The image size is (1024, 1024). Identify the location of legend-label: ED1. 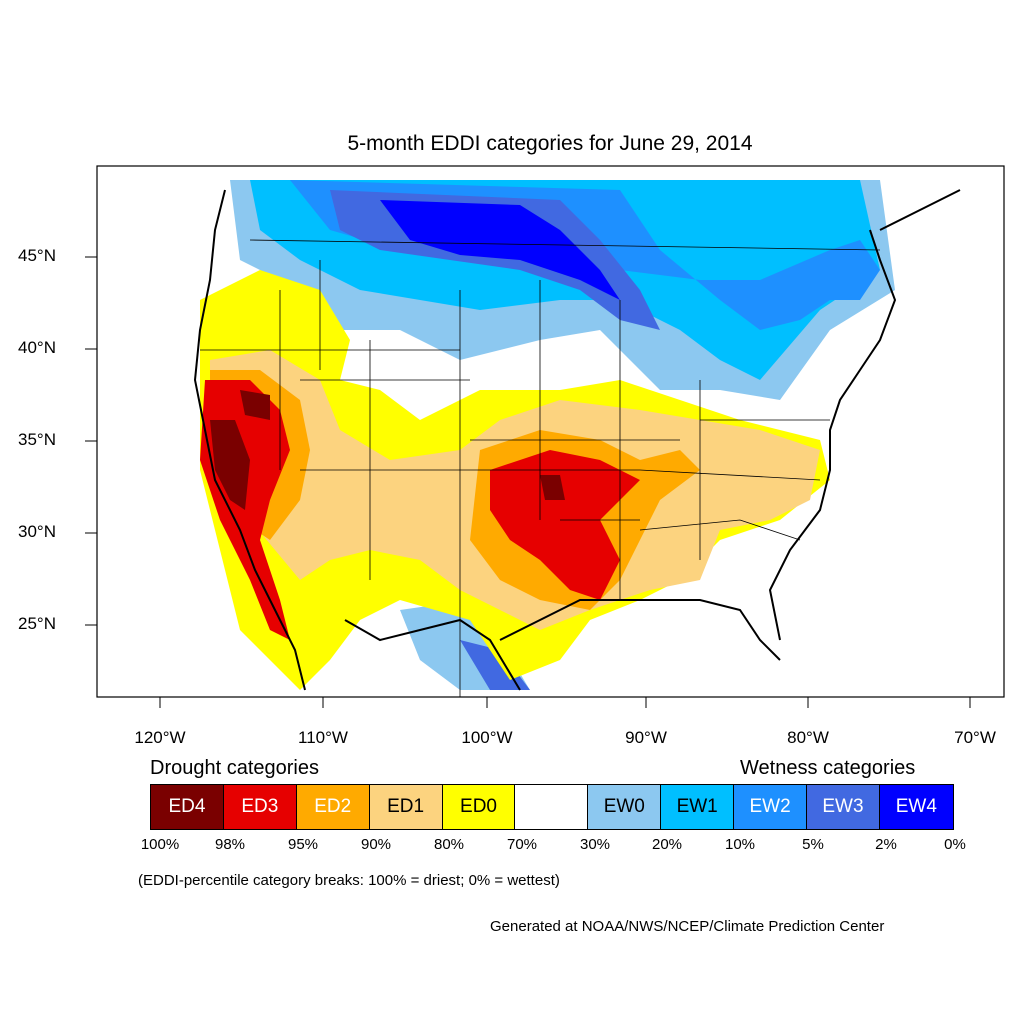
(406, 806).